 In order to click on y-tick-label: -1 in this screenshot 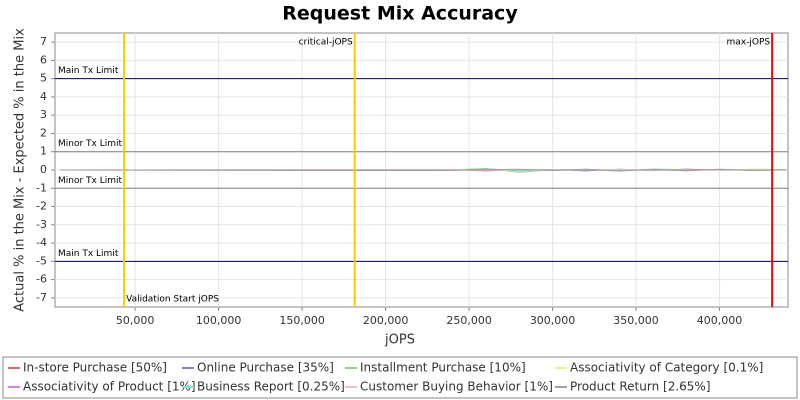, I will do `click(41, 187)`.